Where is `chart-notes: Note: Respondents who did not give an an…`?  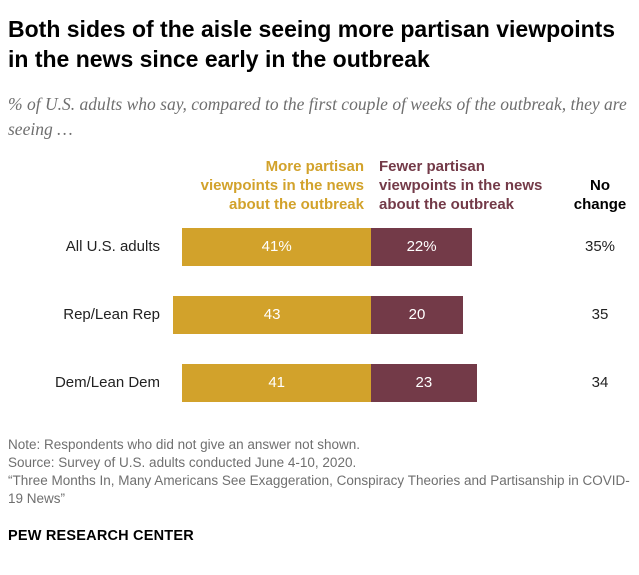 chart-notes: Note: Respondents who did not give an an… is located at coordinates (320, 472).